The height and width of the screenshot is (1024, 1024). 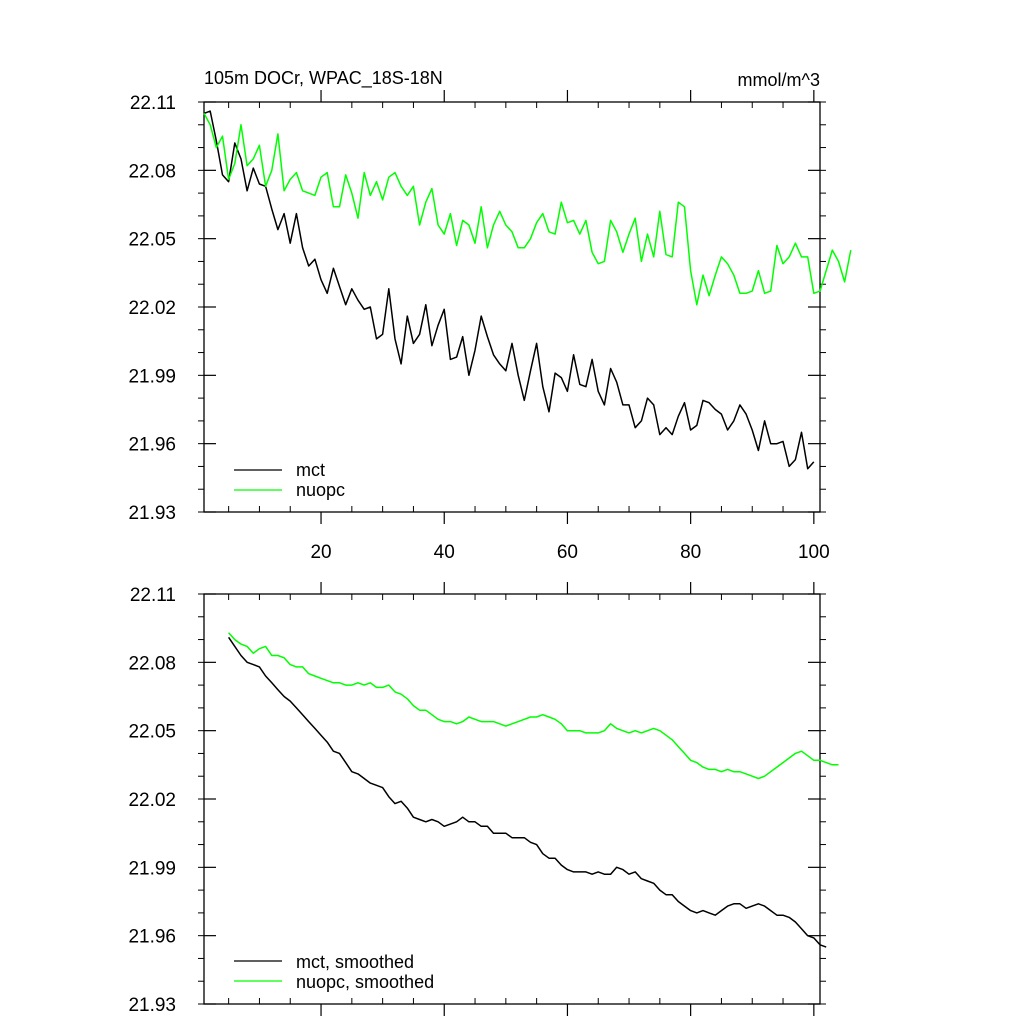 I want to click on top-legend: mct nuopc, so click(x=289, y=480).